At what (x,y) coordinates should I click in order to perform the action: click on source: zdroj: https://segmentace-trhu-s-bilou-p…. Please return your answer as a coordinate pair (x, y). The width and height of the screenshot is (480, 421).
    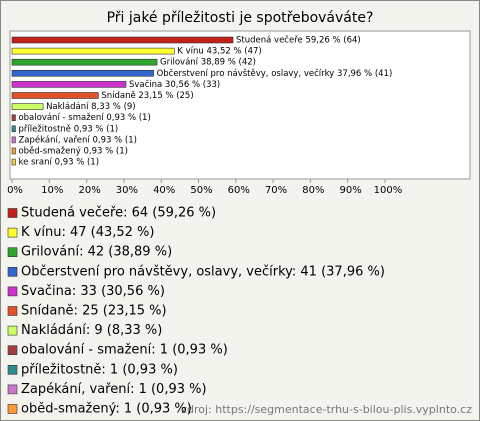
    Looking at the image, I should click on (326, 409).